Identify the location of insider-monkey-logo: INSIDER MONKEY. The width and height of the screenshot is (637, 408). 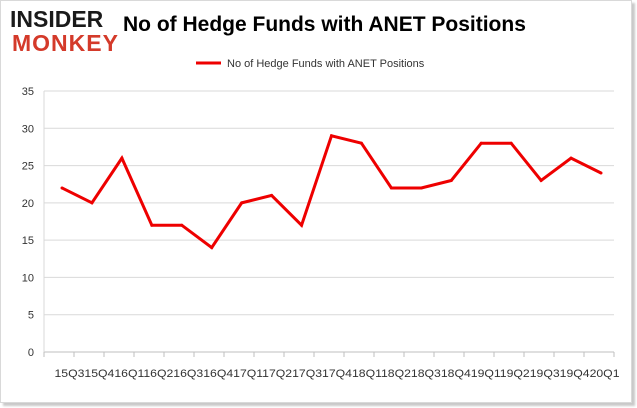
(64, 31).